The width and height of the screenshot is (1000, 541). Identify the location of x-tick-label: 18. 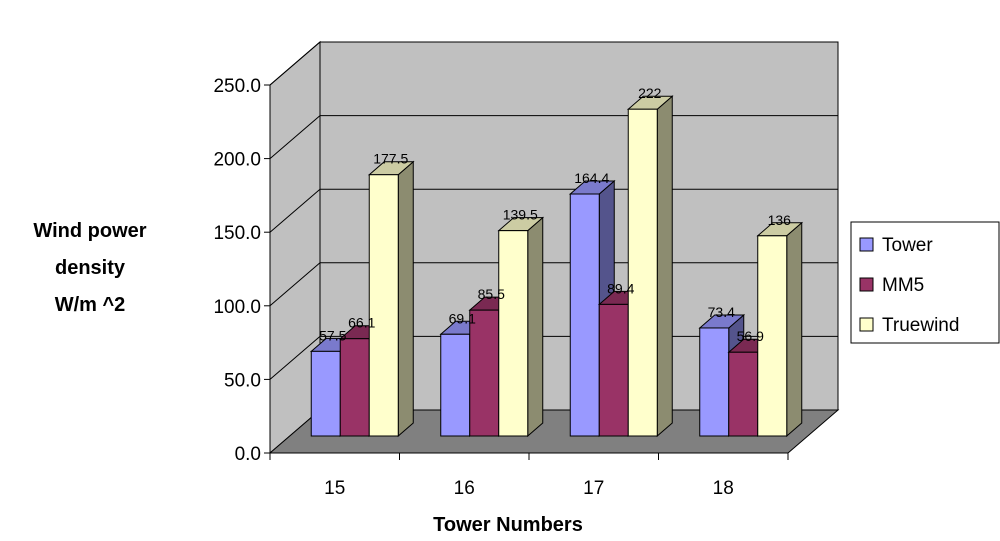
(723, 488).